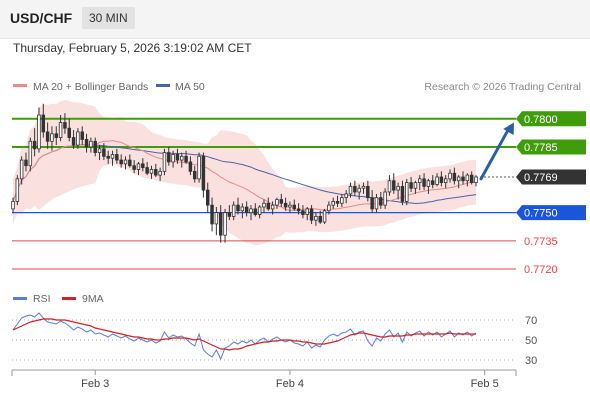 The image size is (590, 400). Describe the element at coordinates (495, 153) in the screenshot. I see `forecast-arrow-shaft` at that location.